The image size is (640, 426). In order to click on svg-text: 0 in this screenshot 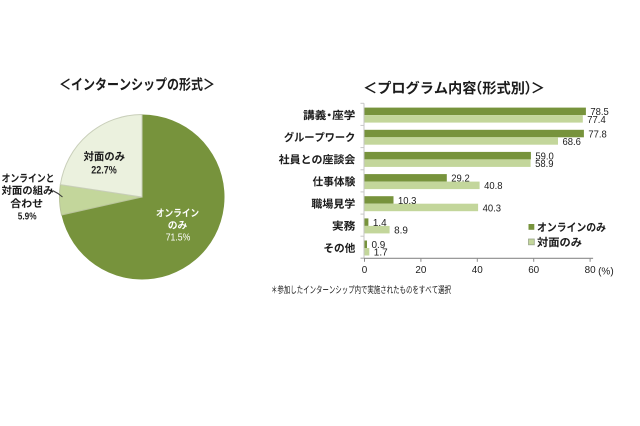, I will do `click(365, 270)`.